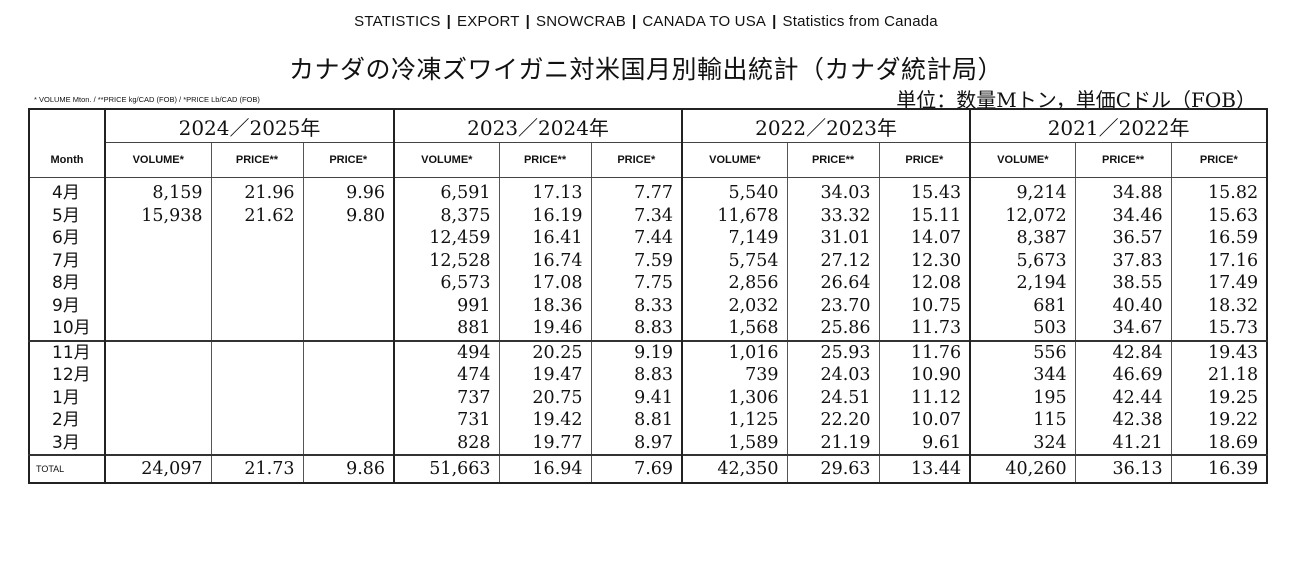  What do you see at coordinates (1123, 375) in the screenshot?
I see `price-kg-cell: 46.69` at bounding box center [1123, 375].